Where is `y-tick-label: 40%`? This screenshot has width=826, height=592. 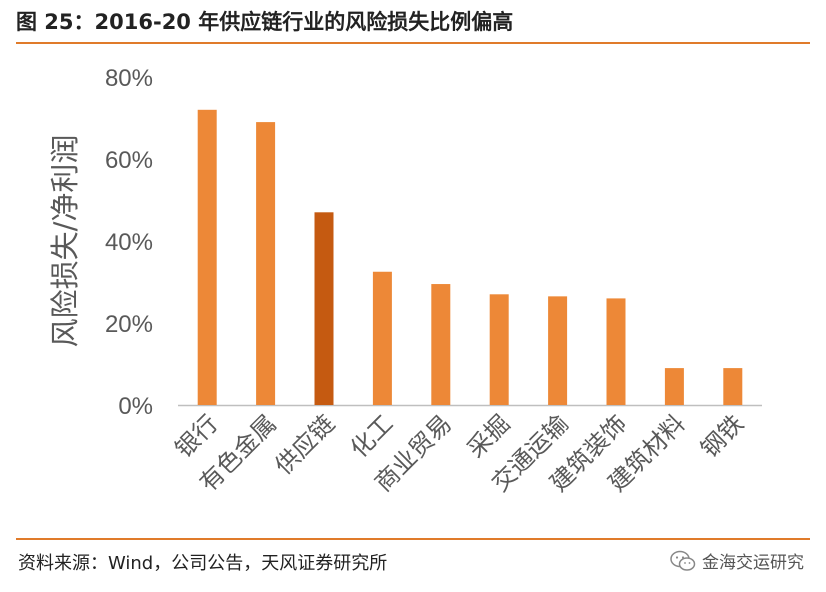 y-tick-label: 40% is located at coordinates (129, 242).